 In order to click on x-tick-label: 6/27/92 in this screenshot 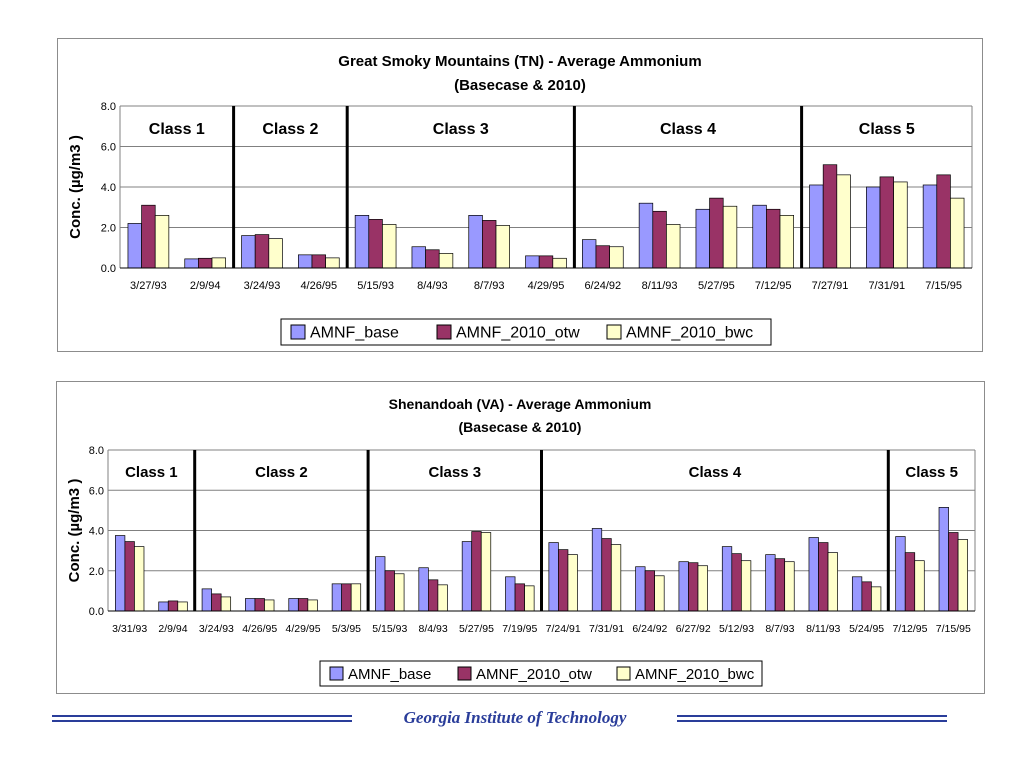, I will do `click(693, 629)`.